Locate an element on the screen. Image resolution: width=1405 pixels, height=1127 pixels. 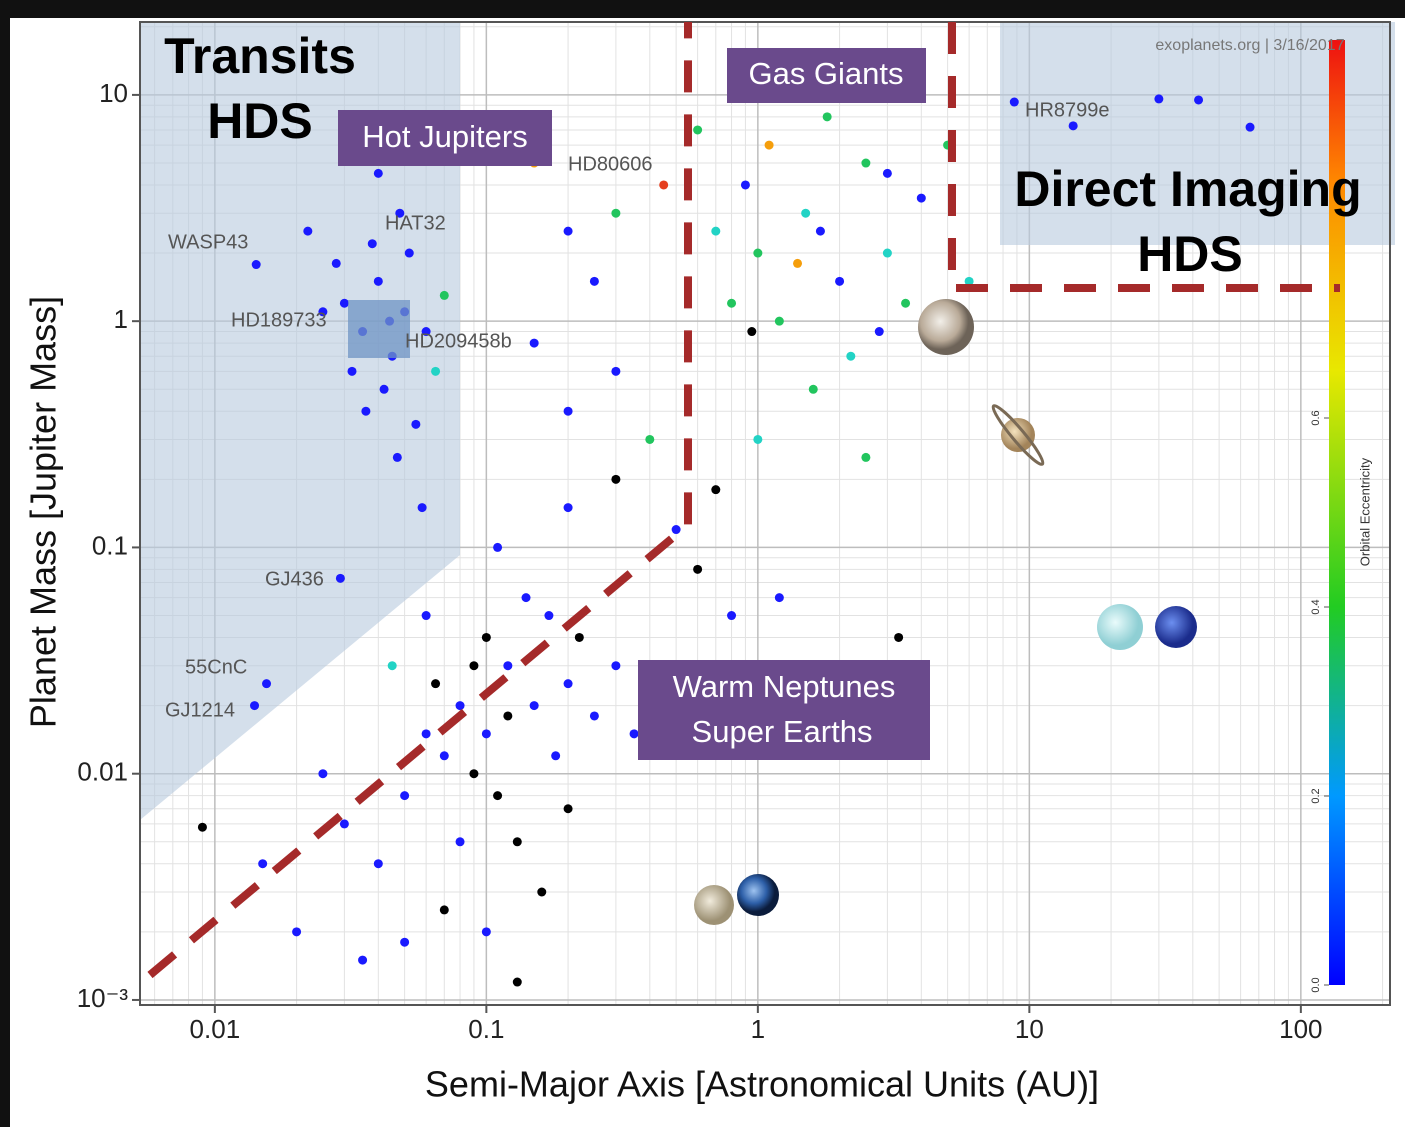
annotation: Hot Jupiters is located at coordinates (444, 136).